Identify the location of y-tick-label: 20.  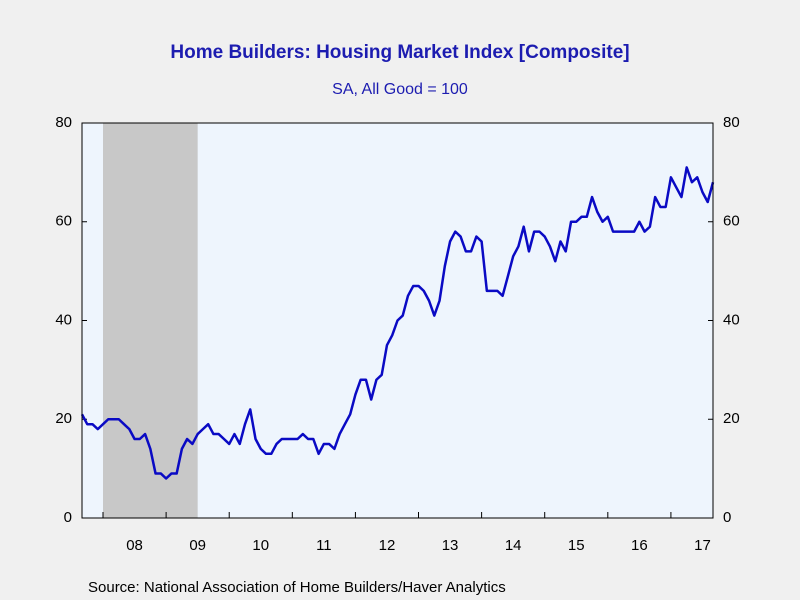
(63, 418).